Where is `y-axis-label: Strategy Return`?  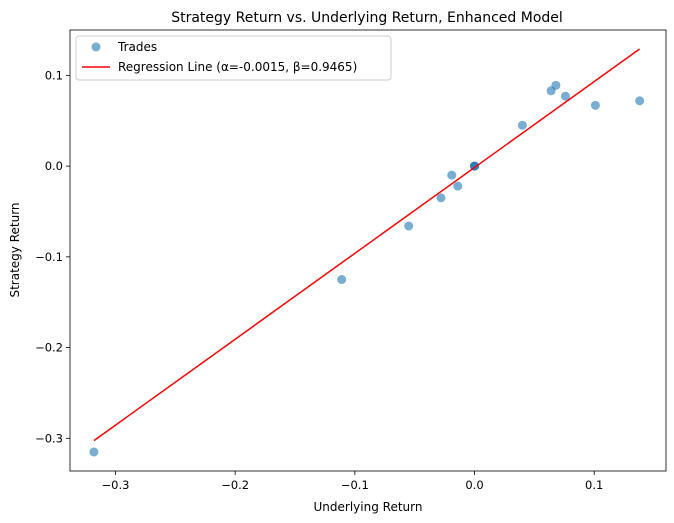 y-axis-label: Strategy Return is located at coordinates (15, 249).